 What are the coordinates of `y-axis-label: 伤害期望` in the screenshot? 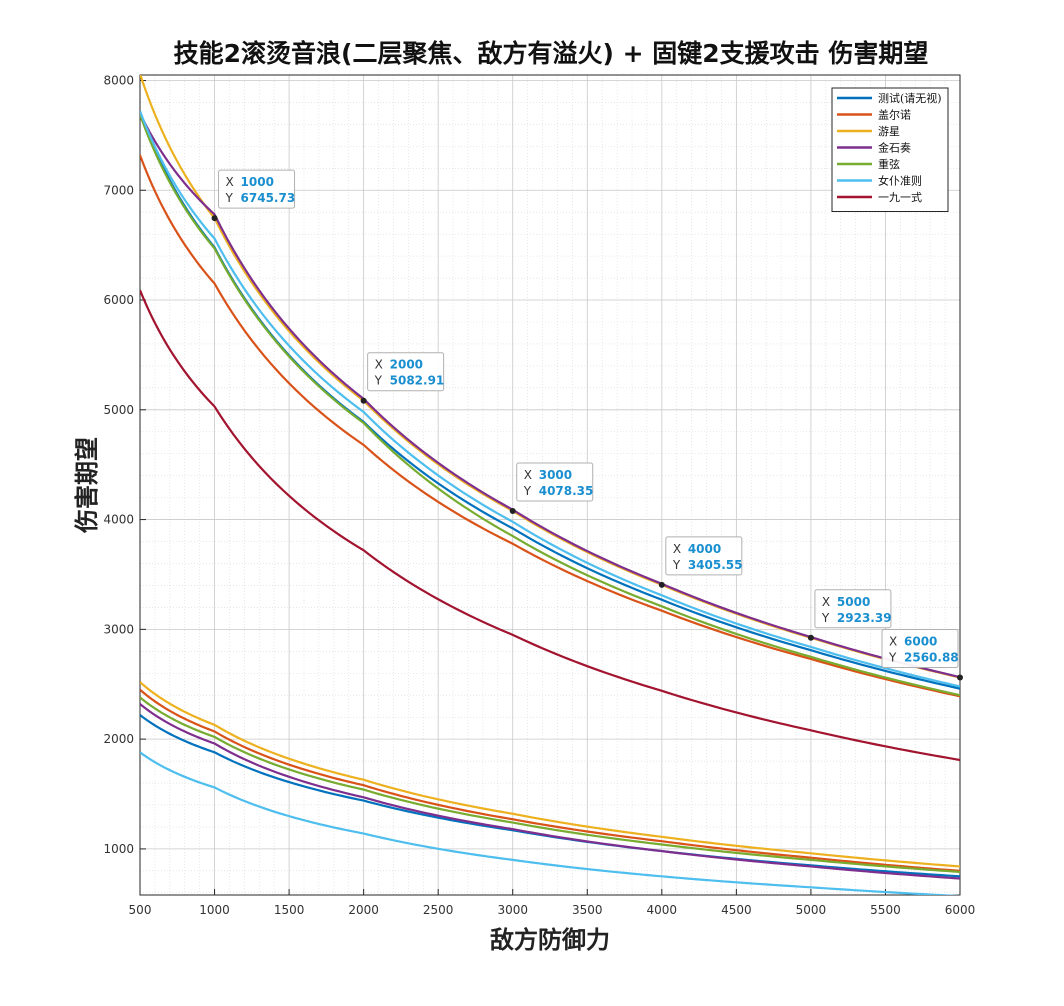 It's located at (87, 485).